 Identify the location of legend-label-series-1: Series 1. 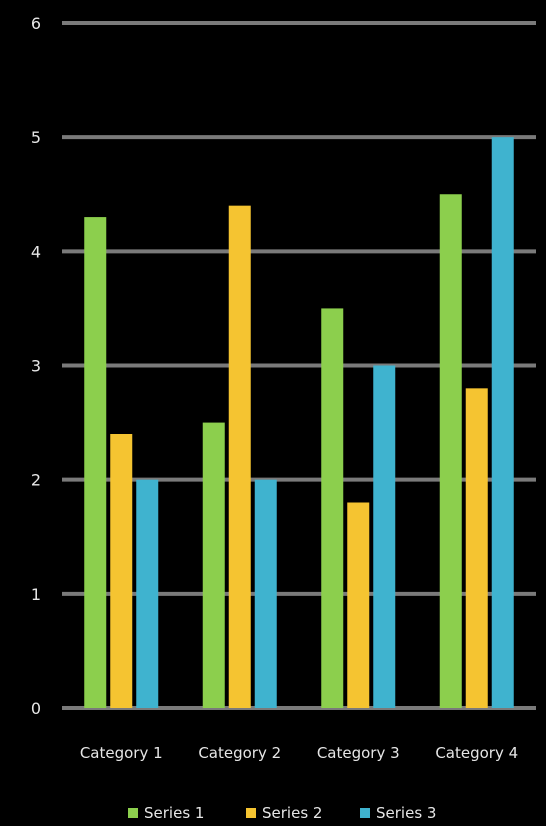
(174, 813).